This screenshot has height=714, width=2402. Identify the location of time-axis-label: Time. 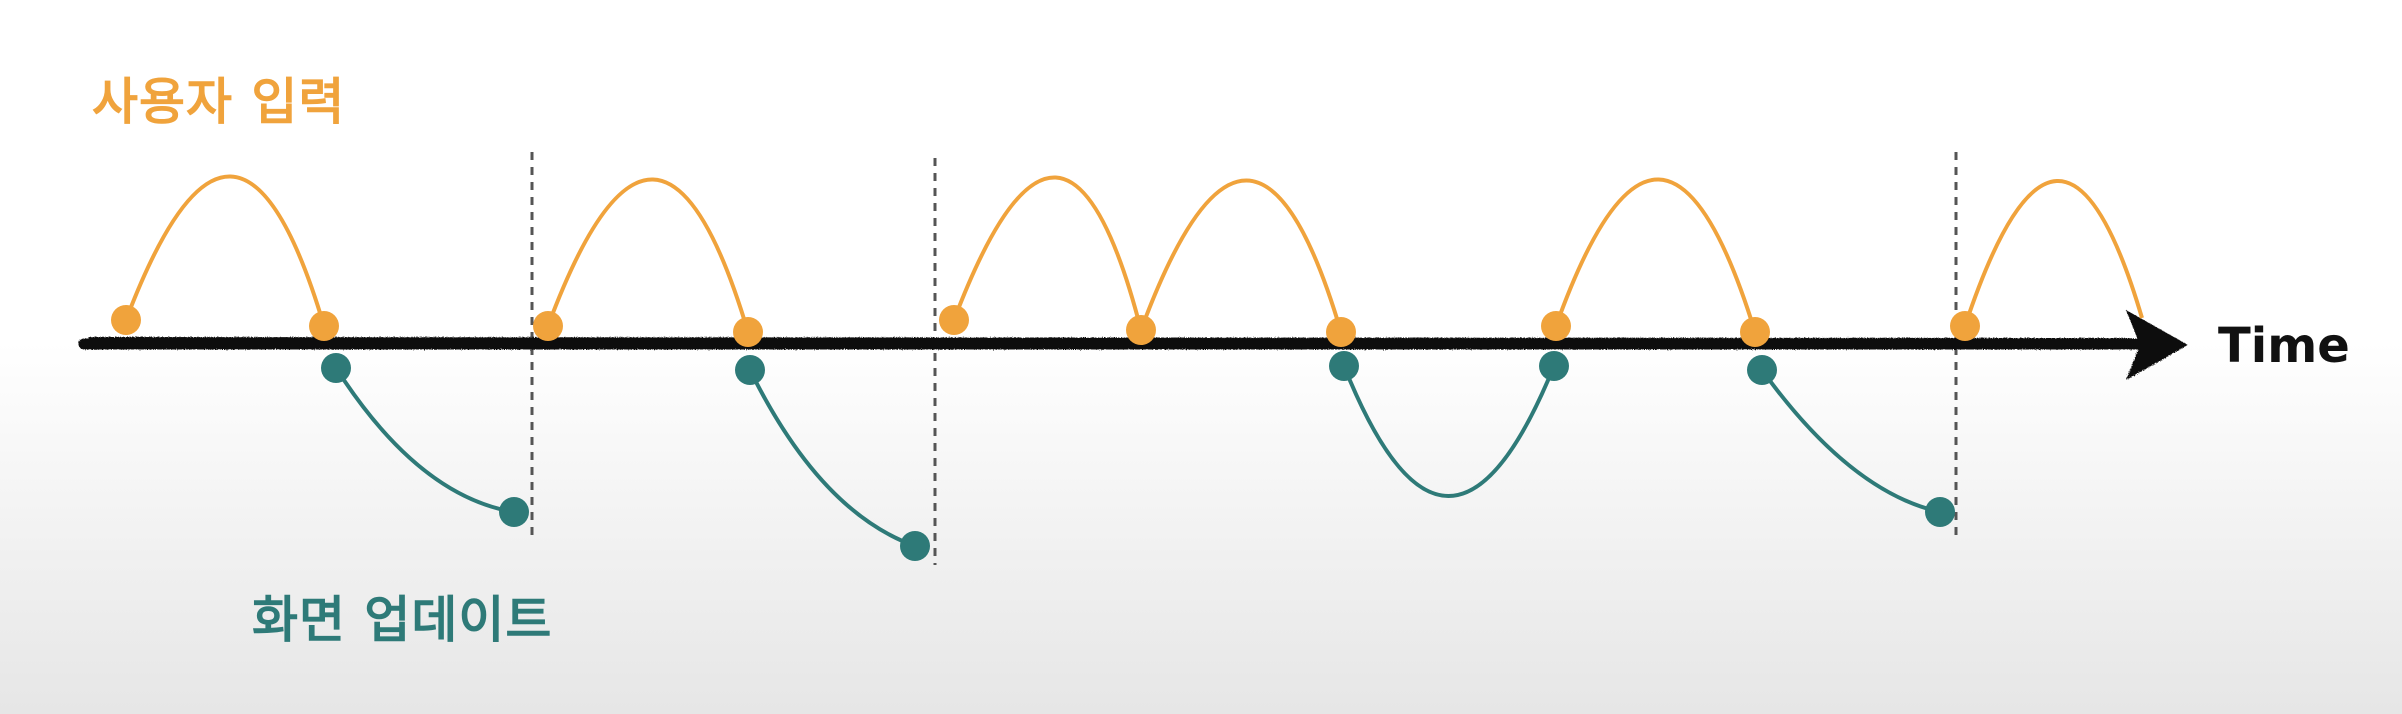
(2284, 346).